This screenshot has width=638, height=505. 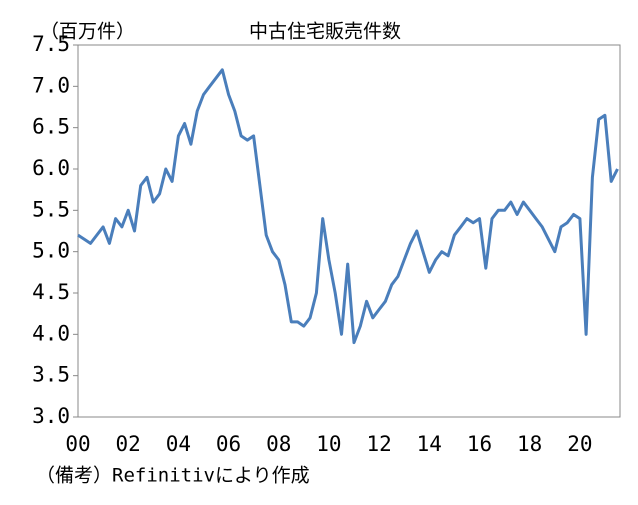 I want to click on chart-title: 中古住宅販売件数, so click(x=325, y=32).